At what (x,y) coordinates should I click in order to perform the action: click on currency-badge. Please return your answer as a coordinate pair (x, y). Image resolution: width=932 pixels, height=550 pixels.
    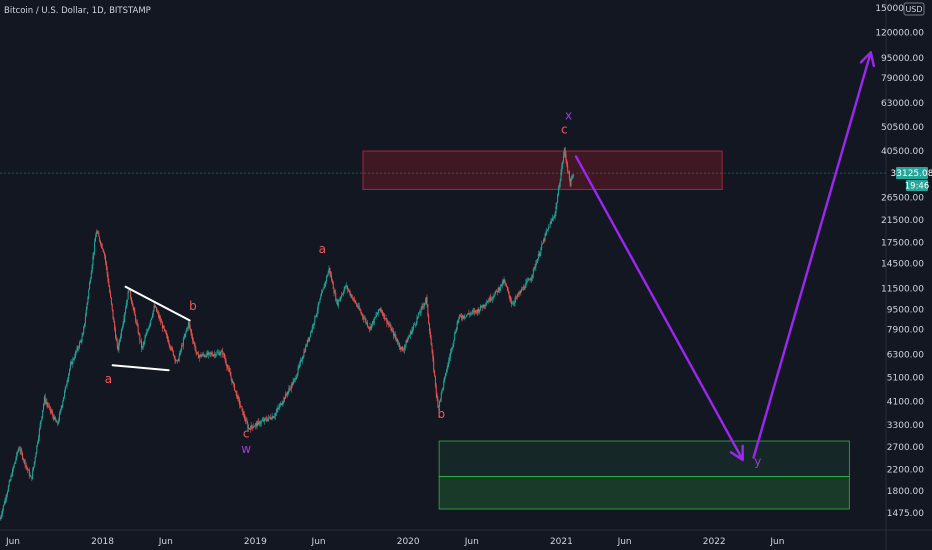
    Looking at the image, I should click on (914, 9).